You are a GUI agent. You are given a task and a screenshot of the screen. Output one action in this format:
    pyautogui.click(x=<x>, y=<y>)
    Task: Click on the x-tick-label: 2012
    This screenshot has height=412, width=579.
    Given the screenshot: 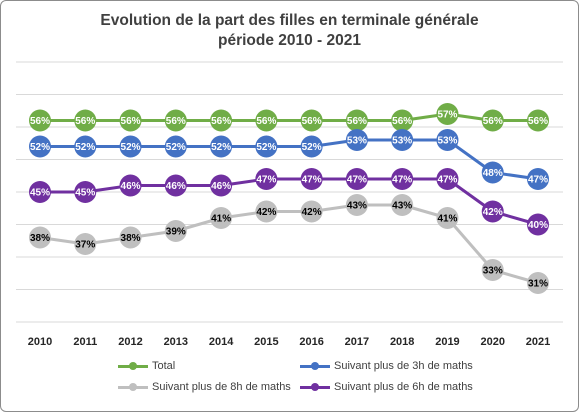 What is the action you would take?
    pyautogui.click(x=130, y=342)
    